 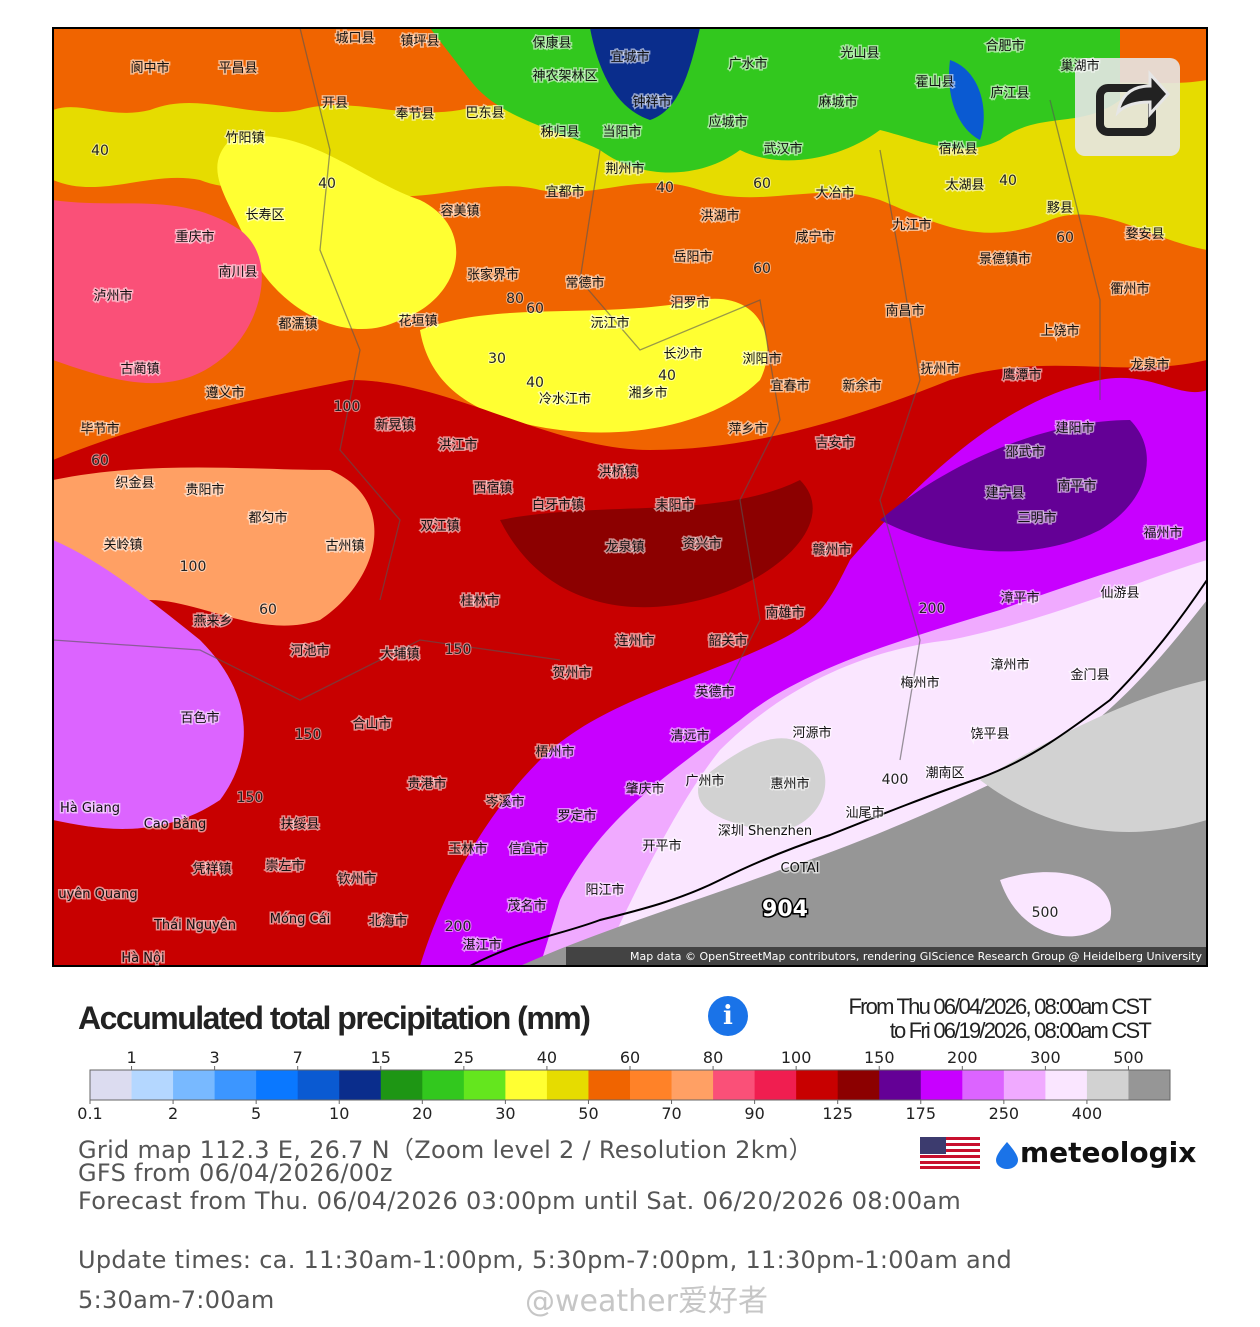 I want to click on city-label: 关岭镇, so click(x=122, y=545).